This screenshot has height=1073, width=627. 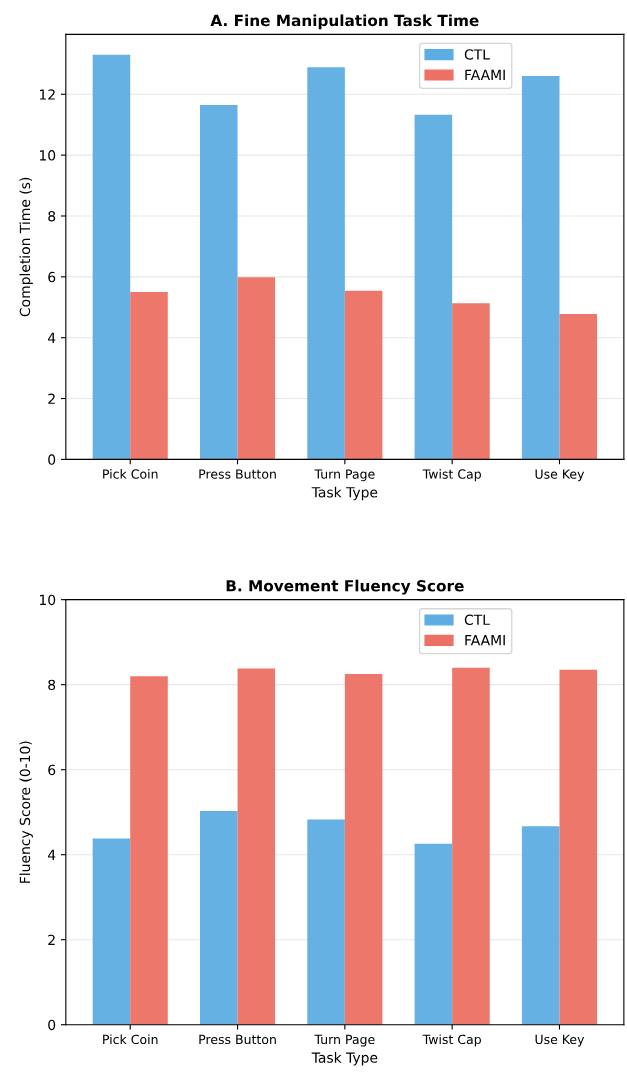 What do you see at coordinates (26, 247) in the screenshot?
I see `y-axis-title: Completion Time (s)` at bounding box center [26, 247].